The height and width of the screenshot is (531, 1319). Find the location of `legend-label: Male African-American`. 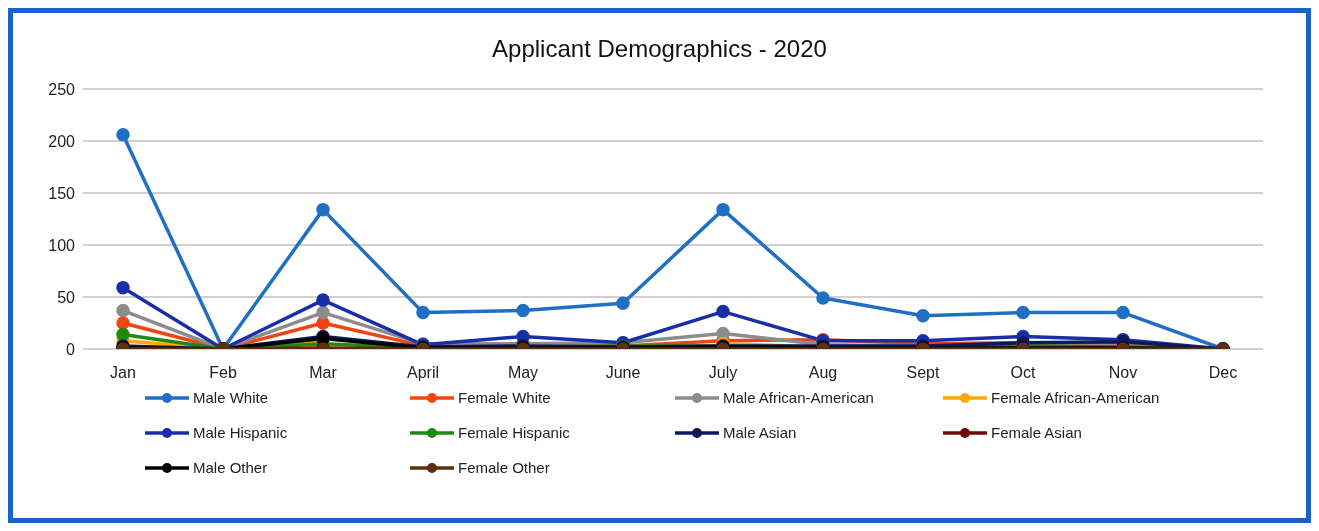

legend-label: Male African-American is located at coordinates (798, 397).